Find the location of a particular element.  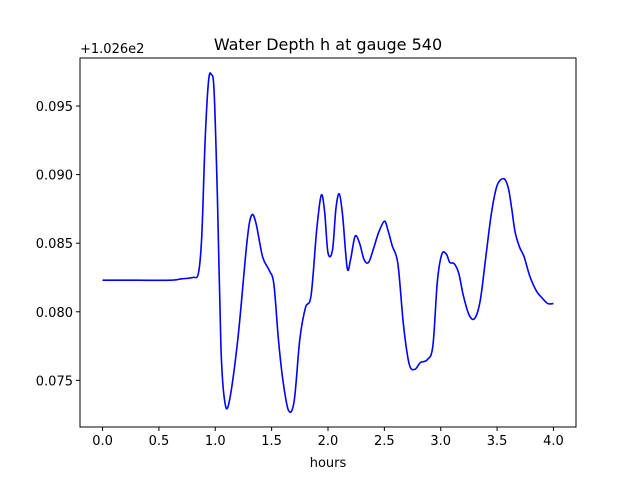

x-axis-ticks: 0.0 0.5 1.0 1.5 2.0 2.5 3.0 3.5 4.0 is located at coordinates (328, 438).